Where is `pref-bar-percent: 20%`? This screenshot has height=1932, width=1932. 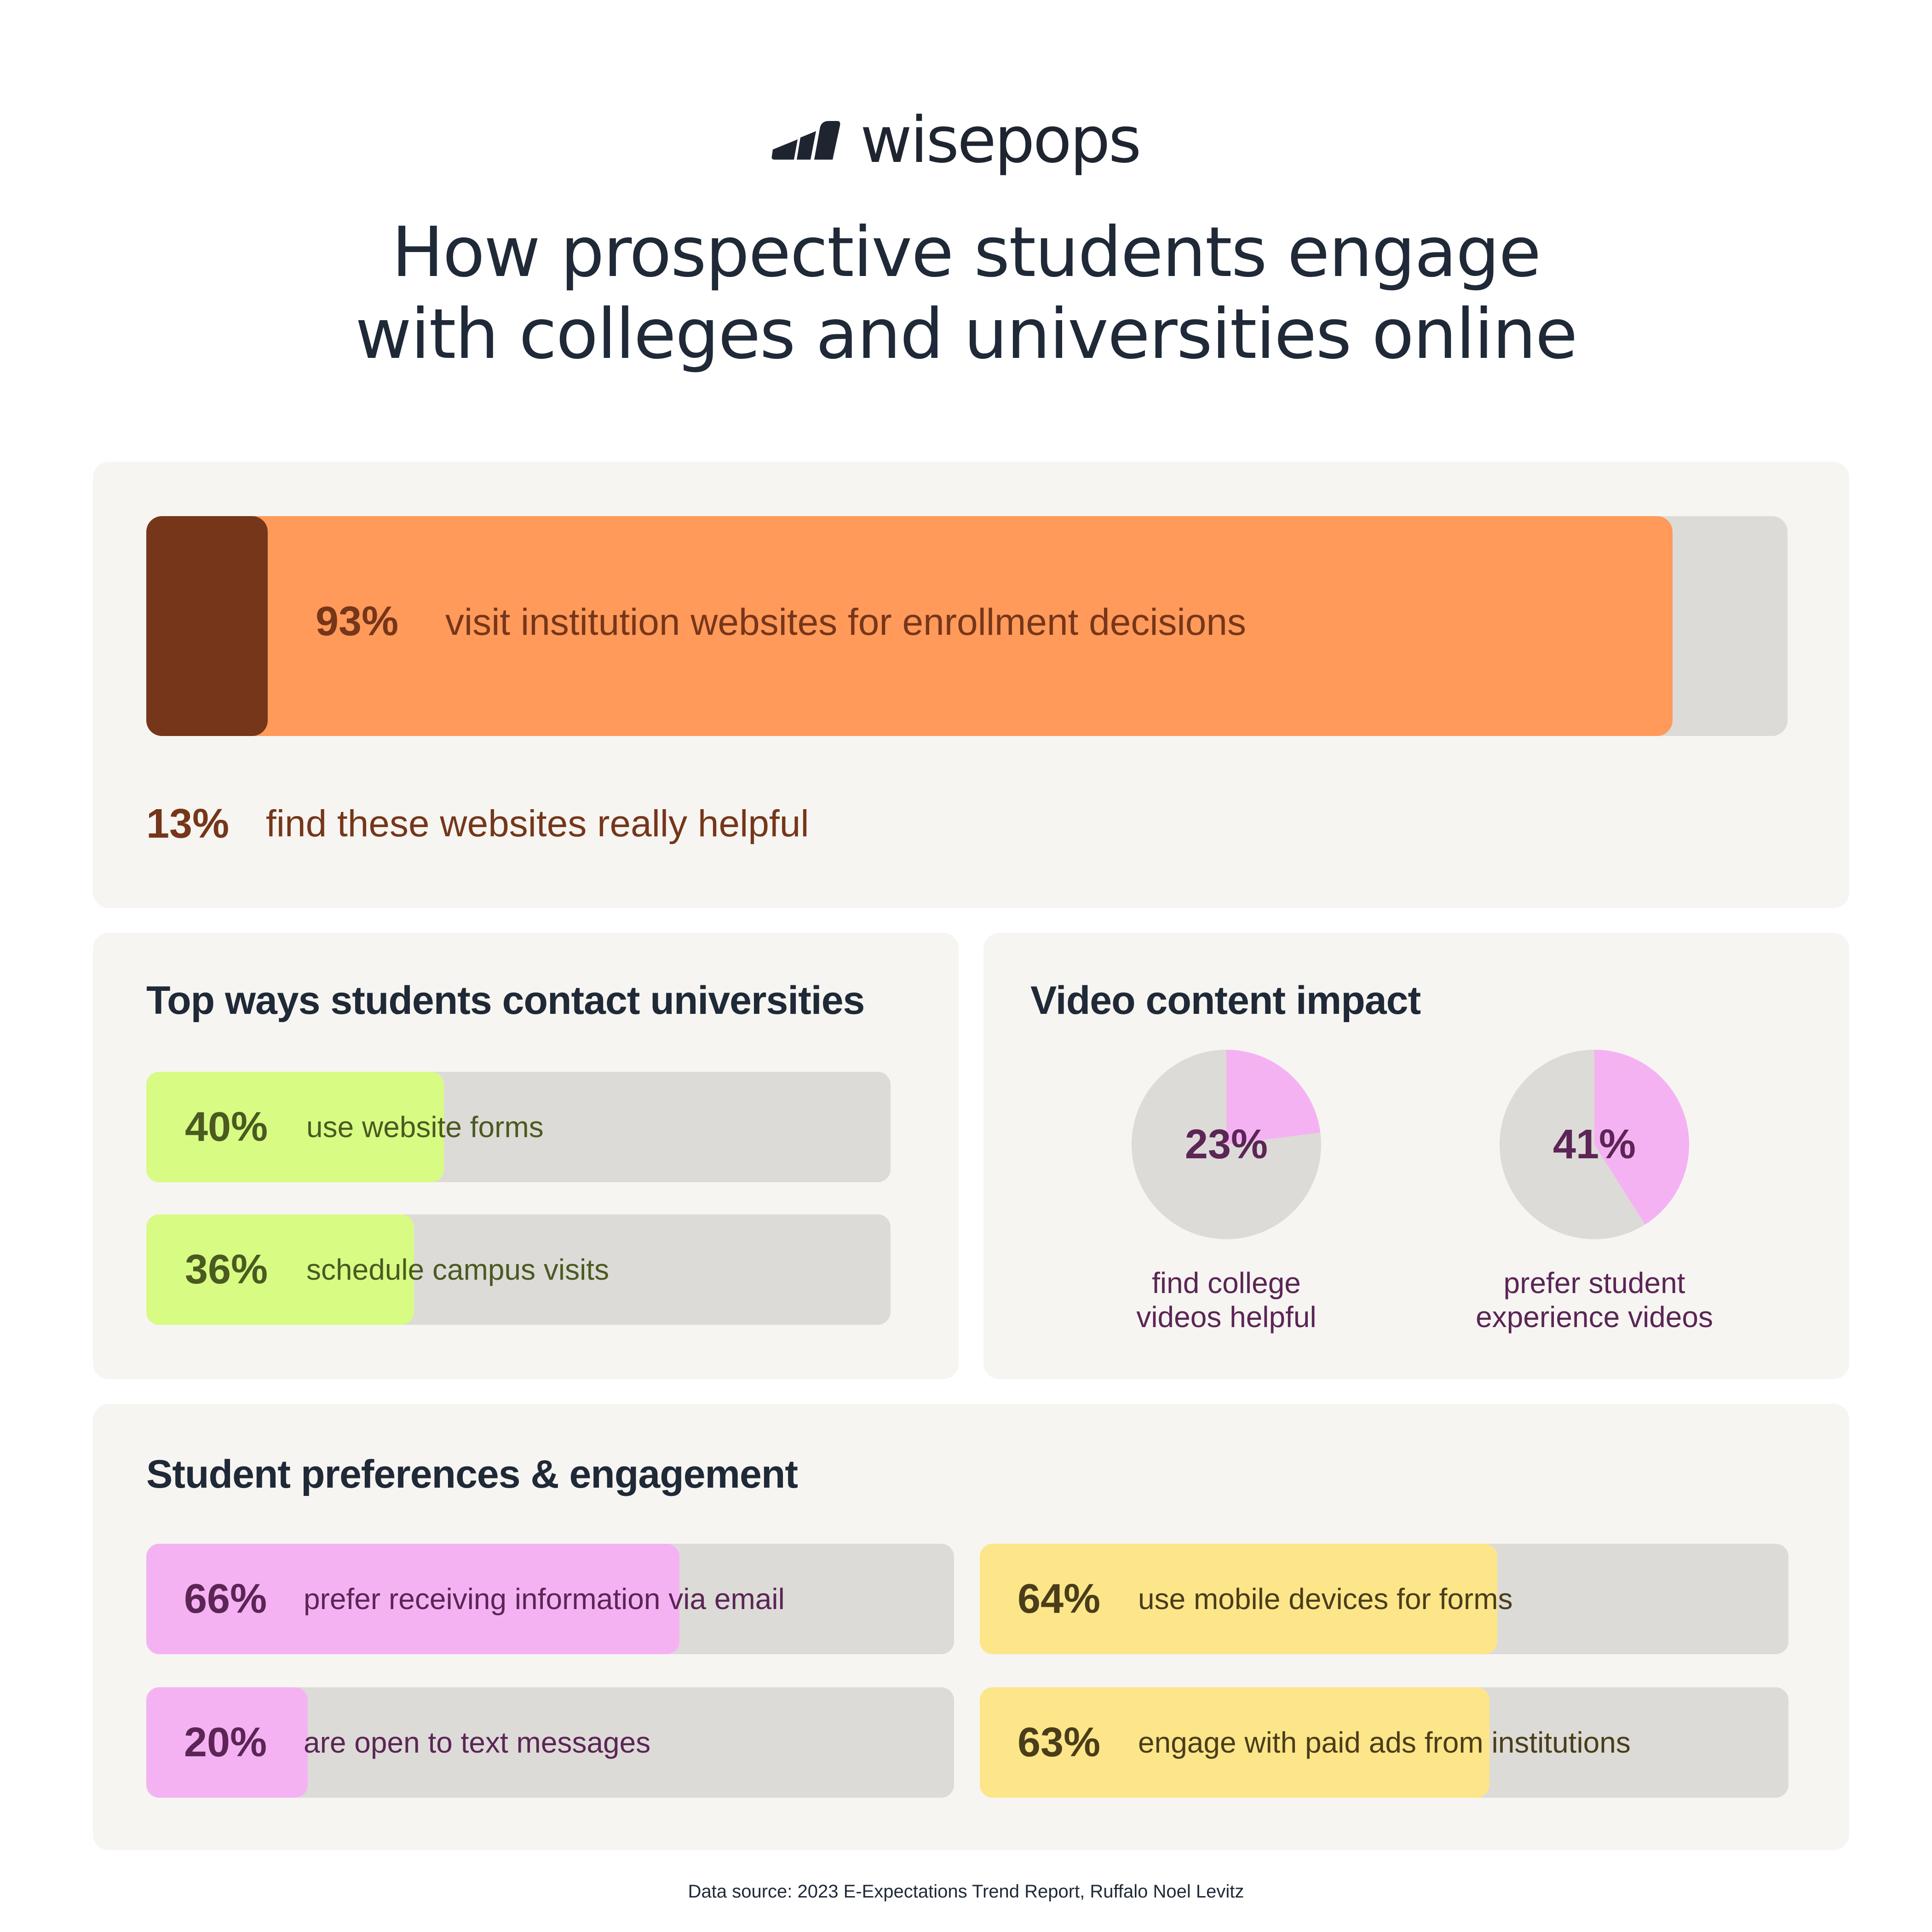
pref-bar-percent: 20% is located at coordinates (225, 1742).